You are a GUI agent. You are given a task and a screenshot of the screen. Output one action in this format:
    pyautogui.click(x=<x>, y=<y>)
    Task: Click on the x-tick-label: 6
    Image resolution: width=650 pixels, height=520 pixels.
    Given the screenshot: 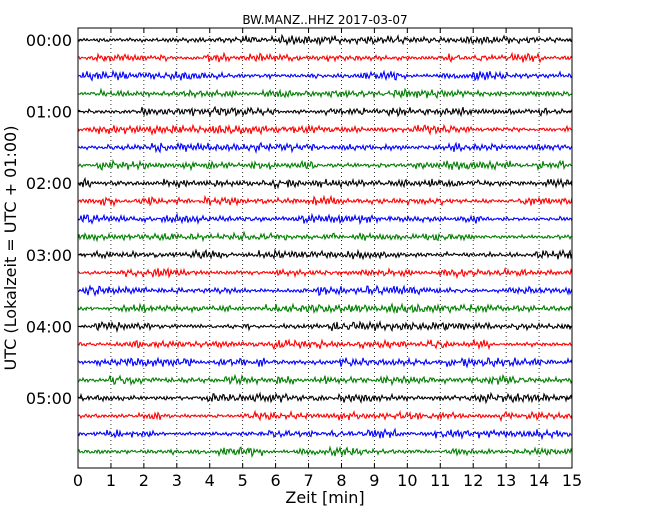 What is the action you would take?
    pyautogui.click(x=276, y=480)
    